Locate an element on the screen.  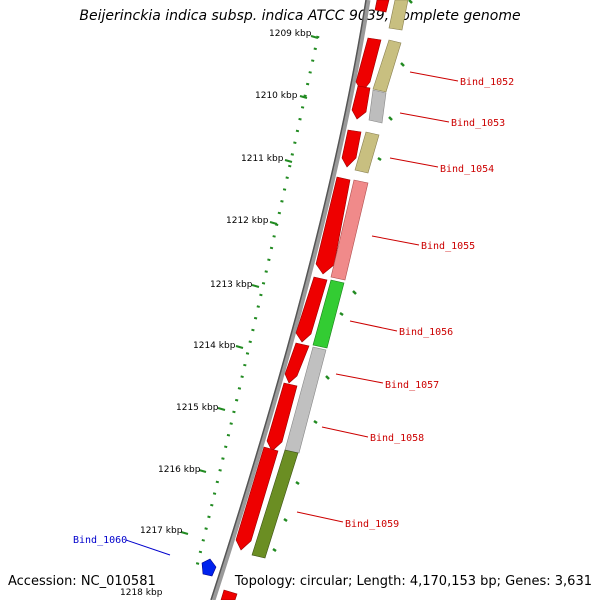
gene-label-bind-1057: Bind_1057 is located at coordinates (412, 385).